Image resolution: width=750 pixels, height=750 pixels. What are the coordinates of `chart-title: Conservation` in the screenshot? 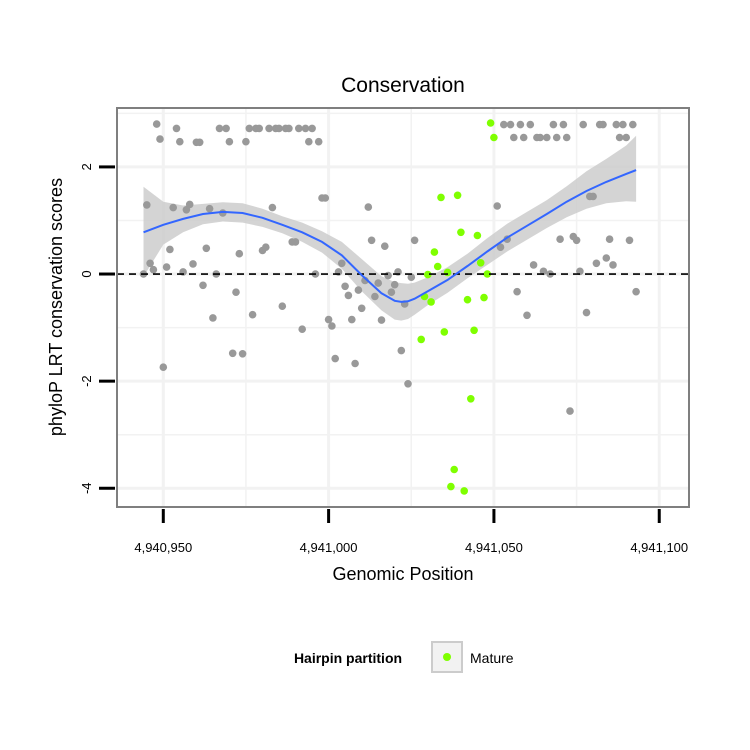 It's located at (403, 85).